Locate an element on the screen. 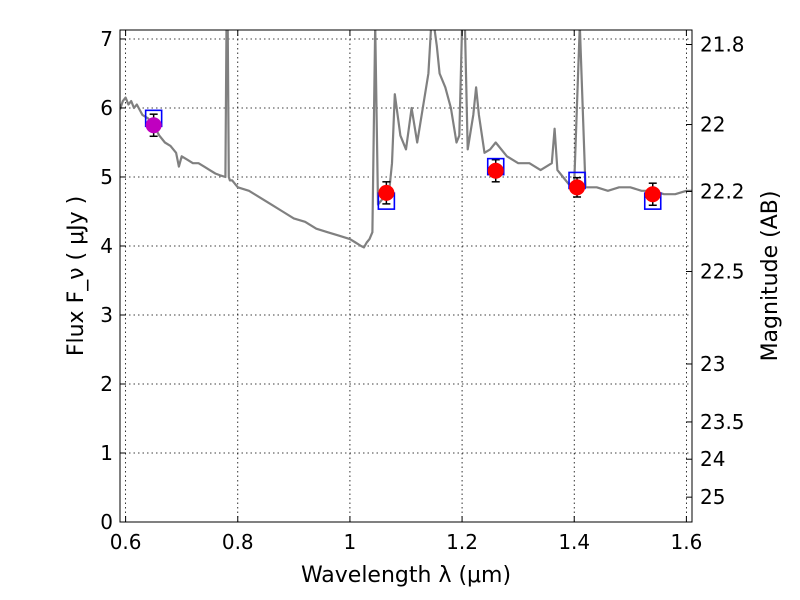  x-tick-label: 1.4 is located at coordinates (574, 542).